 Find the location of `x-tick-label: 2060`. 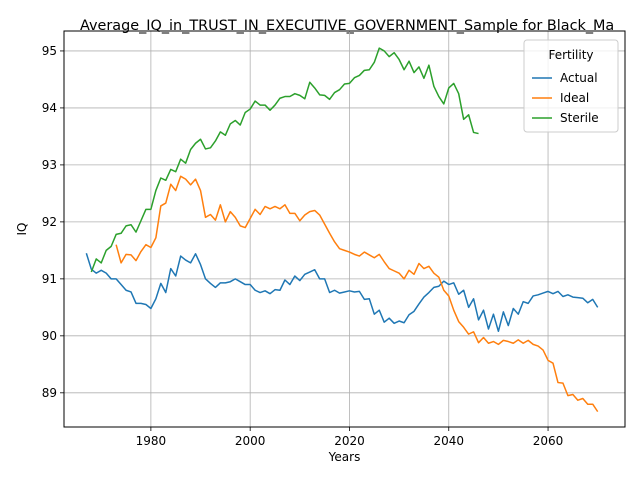

x-tick-label: 2060 is located at coordinates (548, 441).